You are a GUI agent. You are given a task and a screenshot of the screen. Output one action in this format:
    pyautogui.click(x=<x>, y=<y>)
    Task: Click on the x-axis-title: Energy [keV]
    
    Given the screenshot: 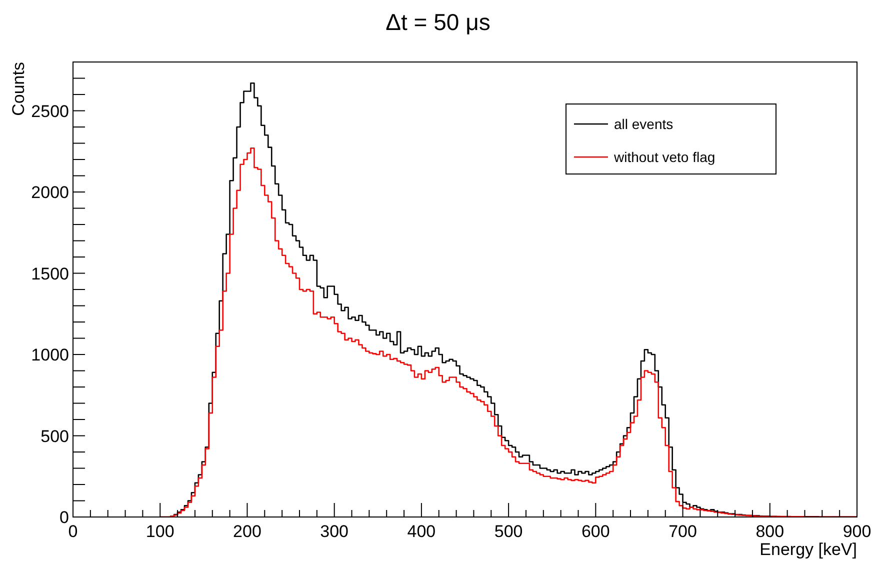 What is the action you would take?
    pyautogui.click(x=808, y=549)
    